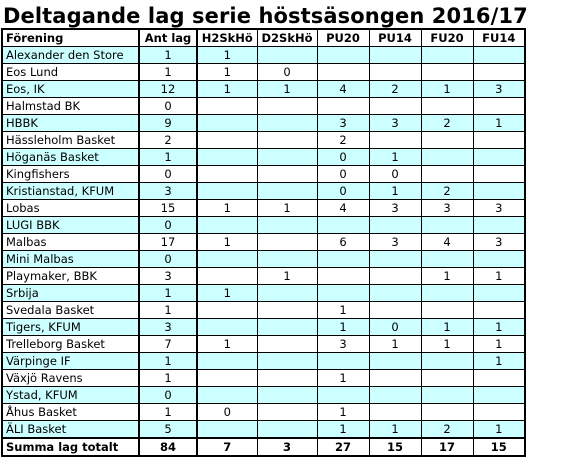  What do you see at coordinates (499, 276) in the screenshot?
I see `fu14-cell: 1` at bounding box center [499, 276].